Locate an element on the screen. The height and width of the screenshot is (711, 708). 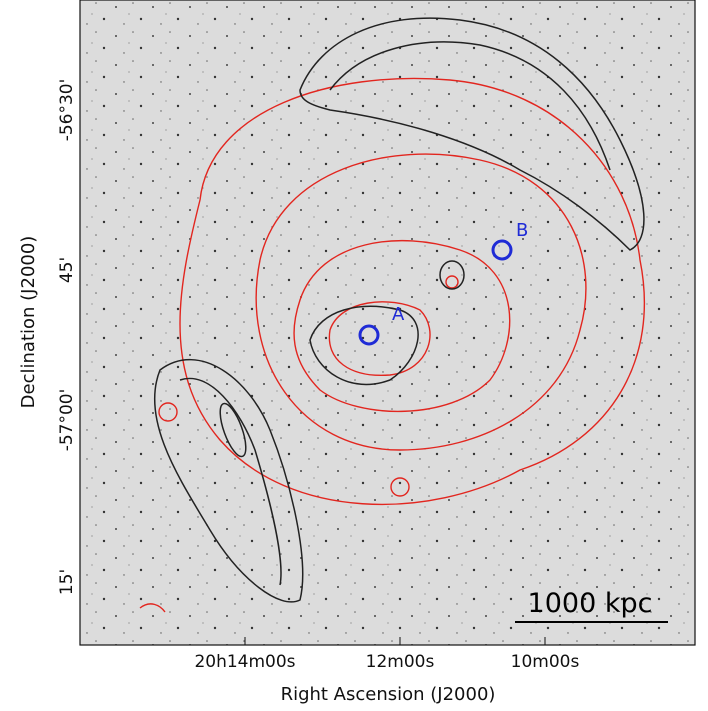
marker-a is located at coordinates (369, 335).